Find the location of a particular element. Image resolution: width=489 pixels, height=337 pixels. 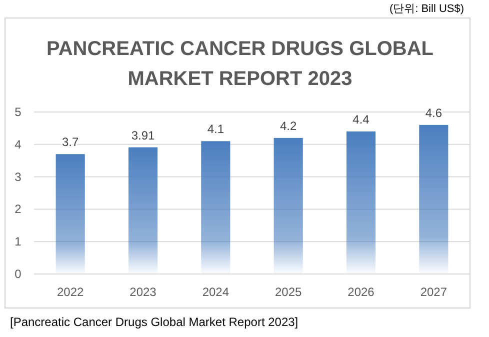

y-tick-label: 0 is located at coordinates (18, 274).